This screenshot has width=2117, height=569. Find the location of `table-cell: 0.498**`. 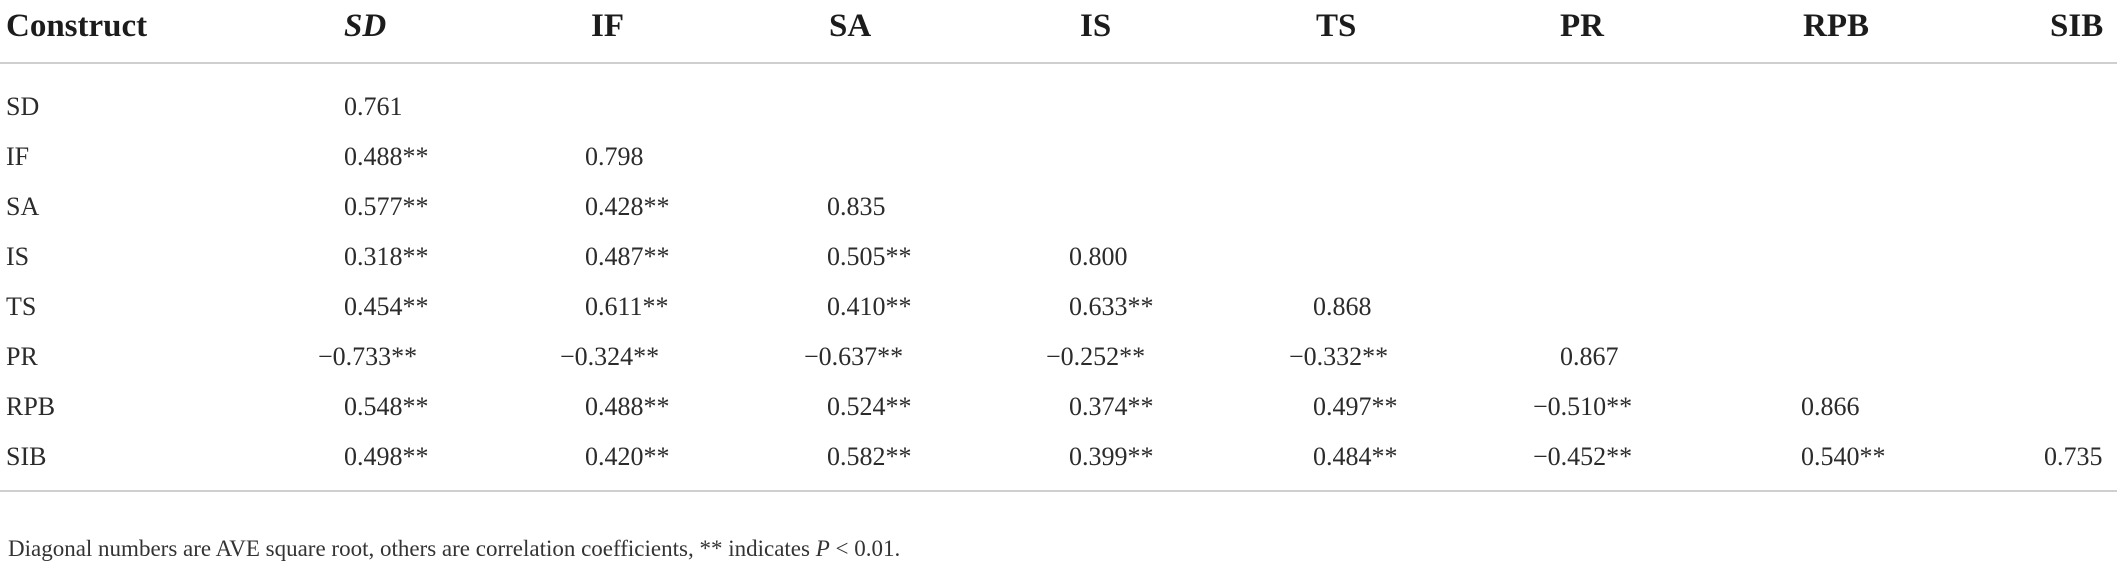

table-cell: 0.498** is located at coordinates (386, 456).